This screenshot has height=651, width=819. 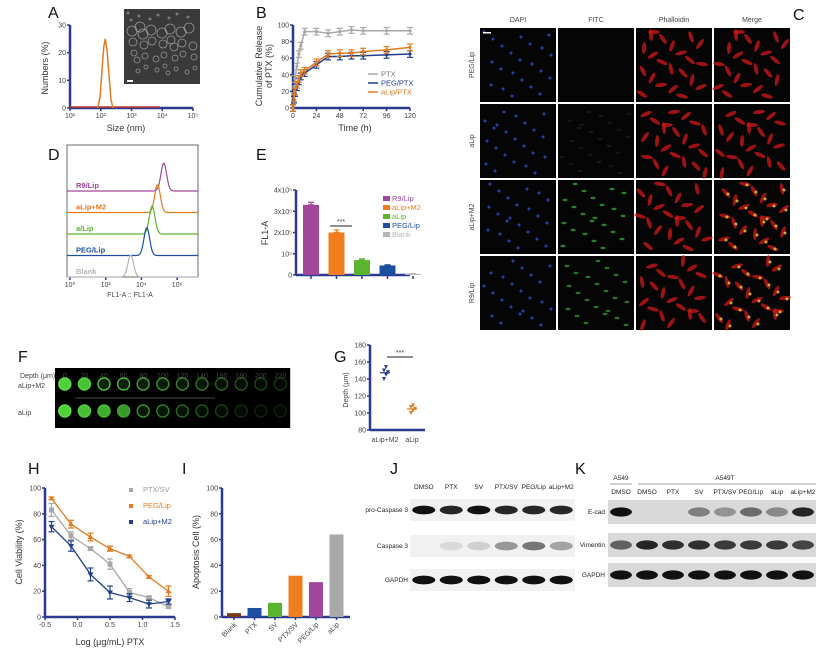 What do you see at coordinates (387, 55) in the screenshot?
I see `b-series-pegptx-point` at bounding box center [387, 55].